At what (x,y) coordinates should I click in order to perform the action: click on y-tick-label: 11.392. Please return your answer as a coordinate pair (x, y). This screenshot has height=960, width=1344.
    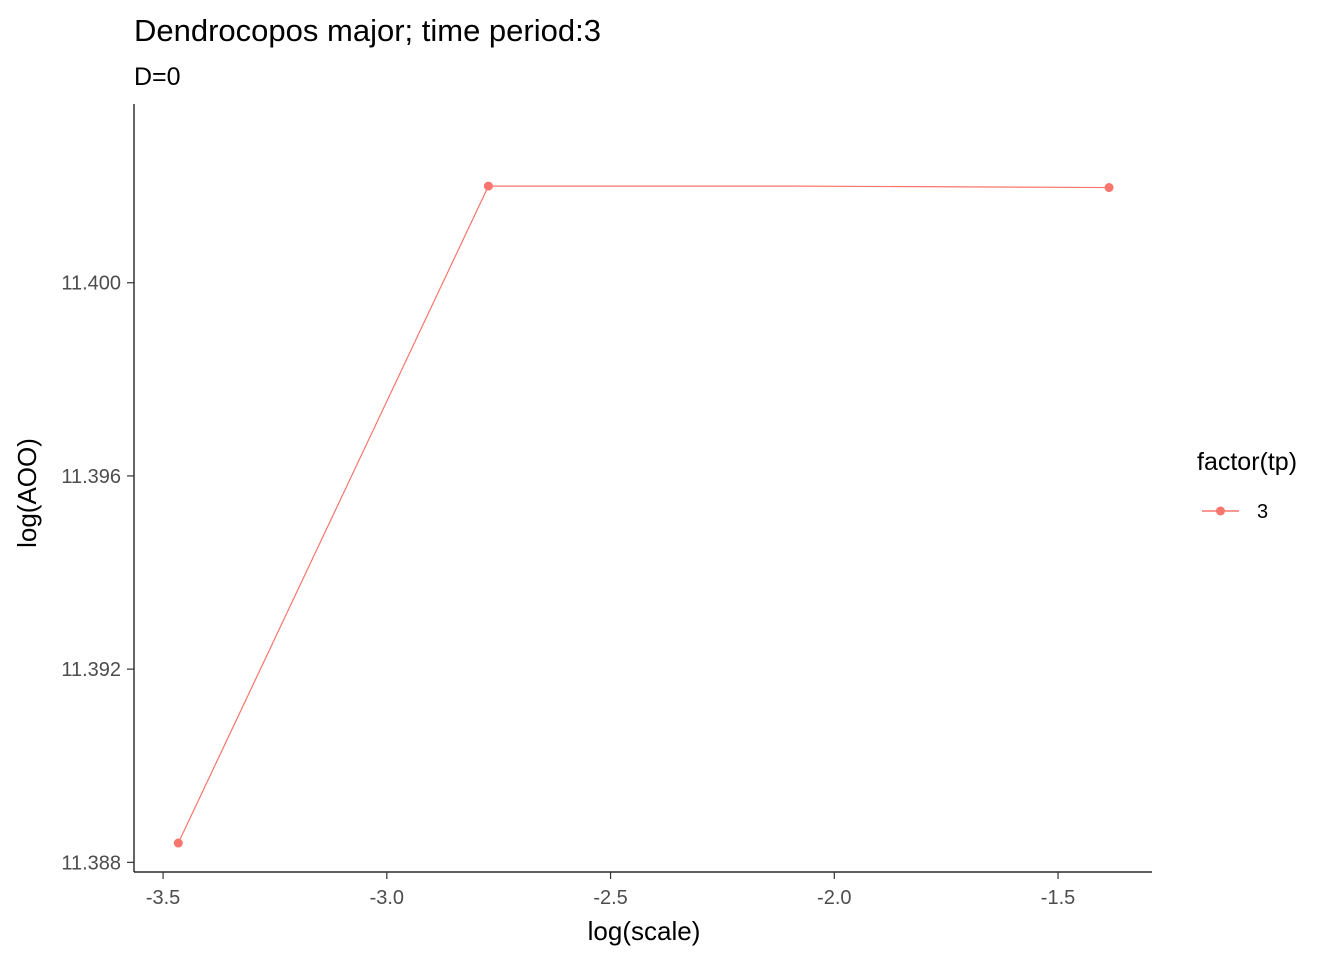
    Looking at the image, I should click on (91, 670).